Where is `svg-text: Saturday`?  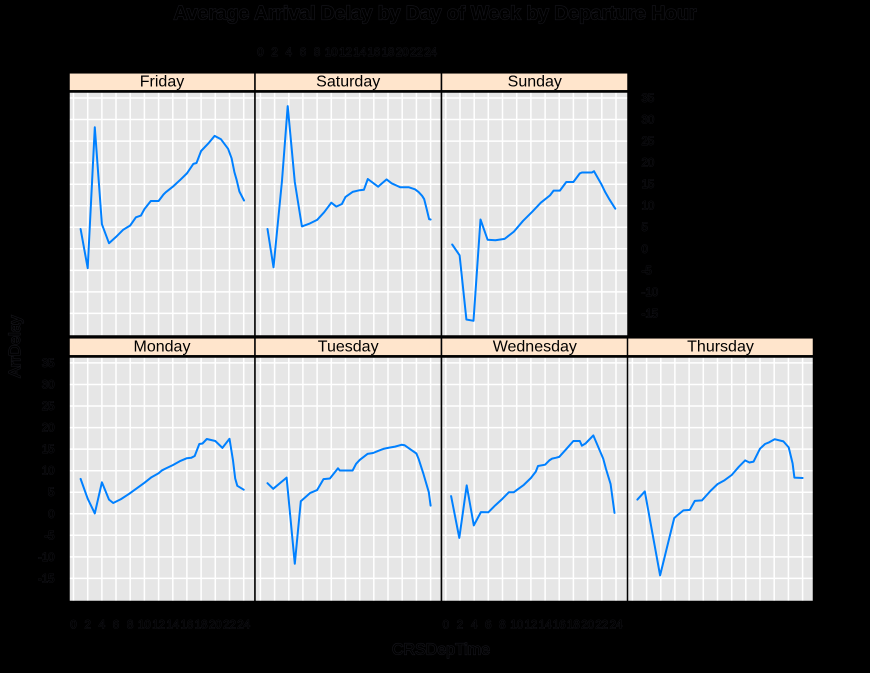
svg-text: Saturday is located at coordinates (348, 82).